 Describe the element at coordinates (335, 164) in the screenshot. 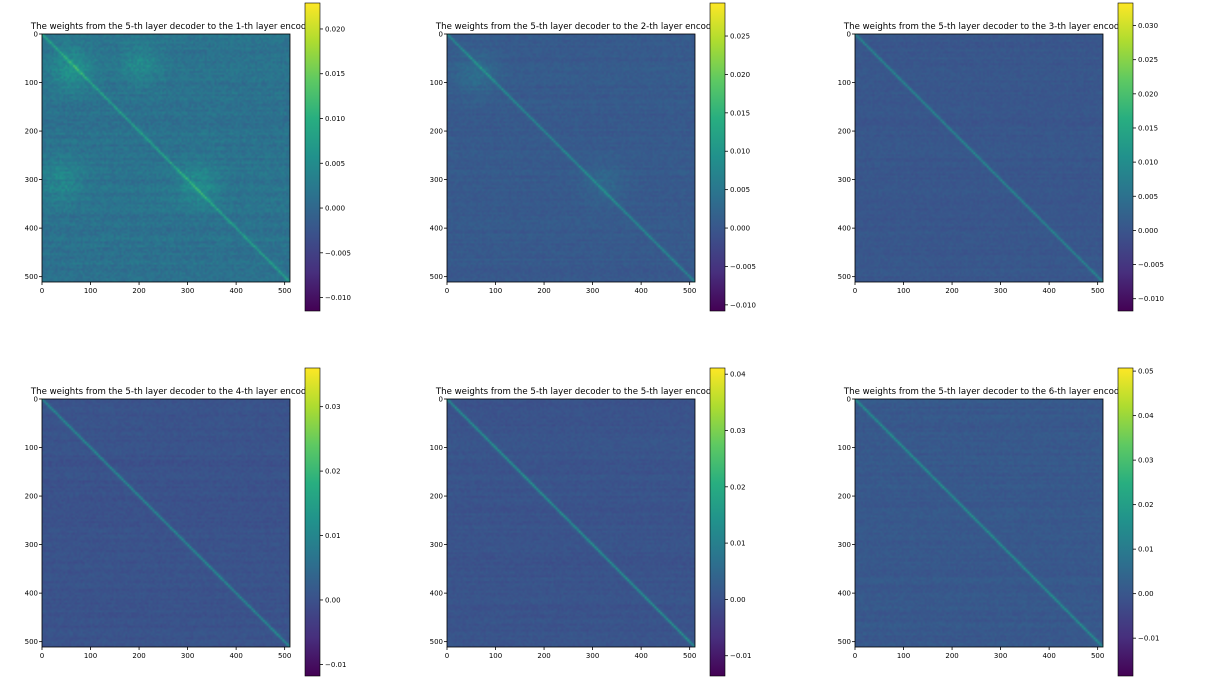

I see `colorbar-tick-label: 0.005` at that location.